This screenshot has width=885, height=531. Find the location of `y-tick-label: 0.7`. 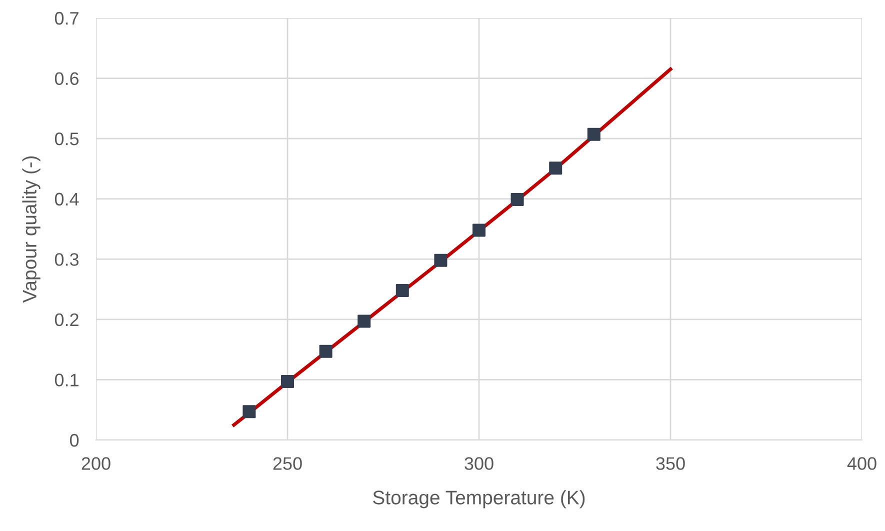

y-tick-label: 0.7 is located at coordinates (66, 18).